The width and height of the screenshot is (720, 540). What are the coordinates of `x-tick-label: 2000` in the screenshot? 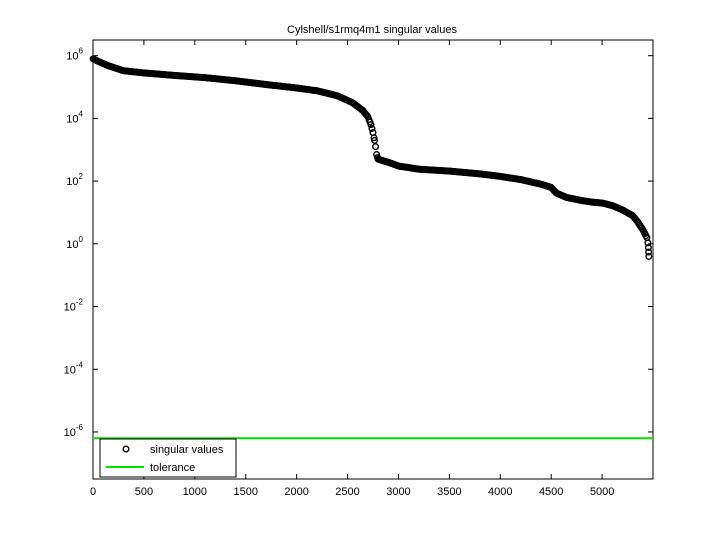 It's located at (296, 492).